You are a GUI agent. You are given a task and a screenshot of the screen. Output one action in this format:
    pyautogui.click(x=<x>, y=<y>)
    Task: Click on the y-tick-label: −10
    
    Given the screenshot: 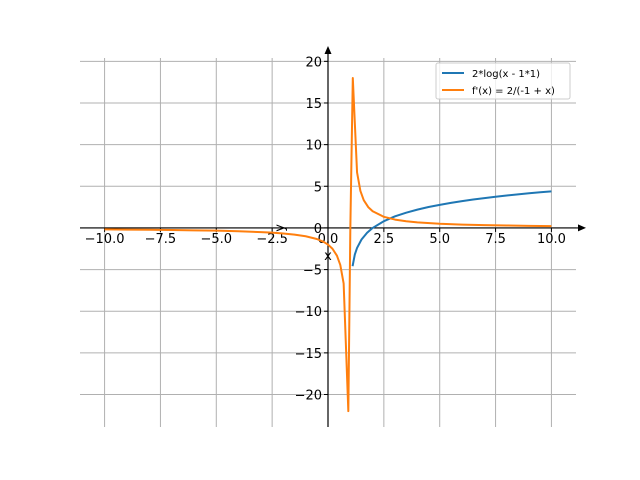 What is the action you would take?
    pyautogui.click(x=308, y=312)
    